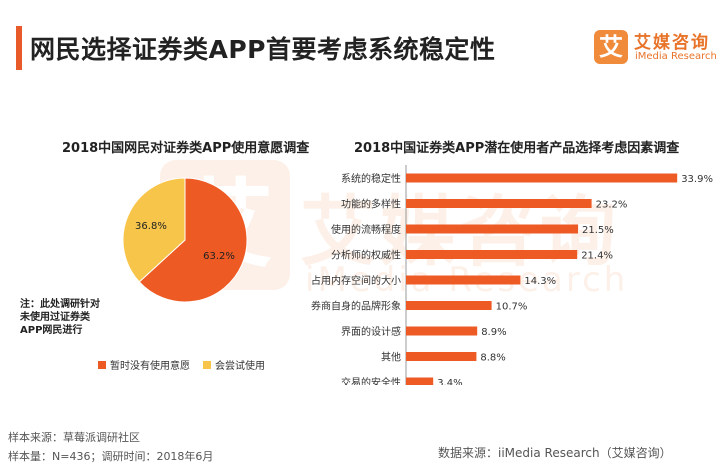 This screenshot has width=720, height=468. Describe the element at coordinates (356, 280) in the screenshot. I see `bar-category-label-4: 占用内存空间的大小` at that location.